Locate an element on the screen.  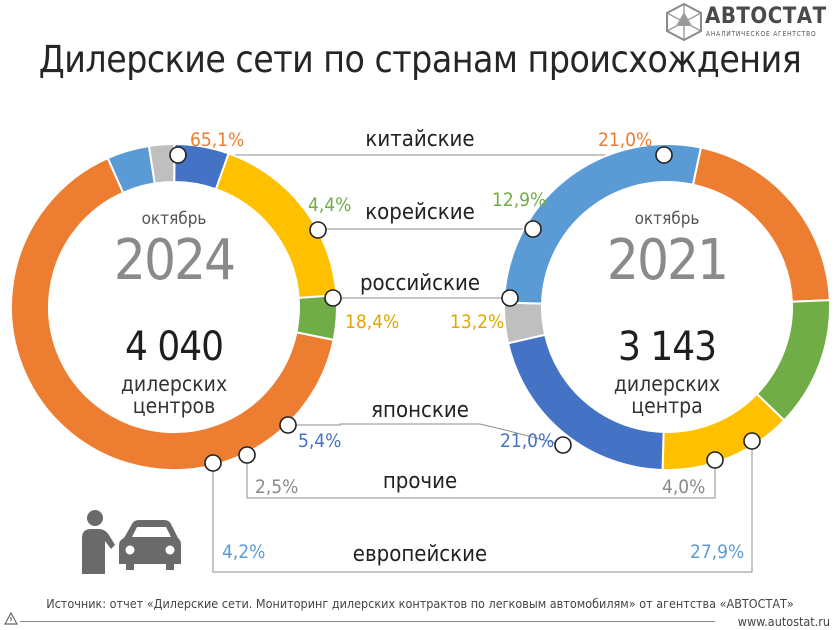
page-title: Дилерские сети по странам происхождения is located at coordinates (420, 59).